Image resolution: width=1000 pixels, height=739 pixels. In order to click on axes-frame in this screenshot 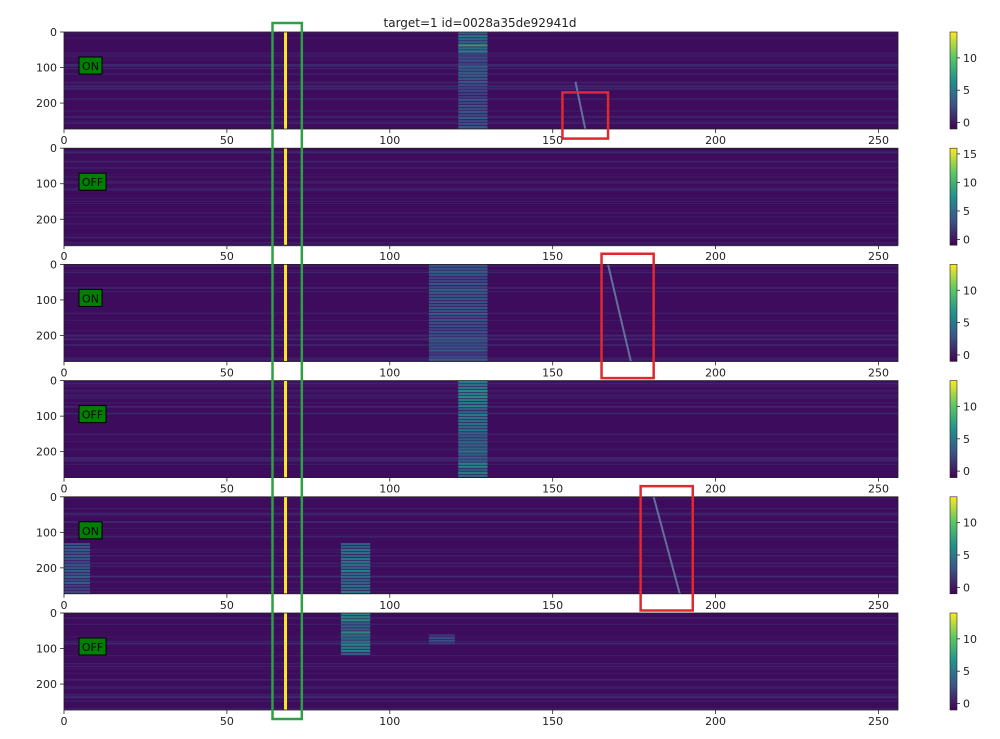, I will do `click(481, 312)`.